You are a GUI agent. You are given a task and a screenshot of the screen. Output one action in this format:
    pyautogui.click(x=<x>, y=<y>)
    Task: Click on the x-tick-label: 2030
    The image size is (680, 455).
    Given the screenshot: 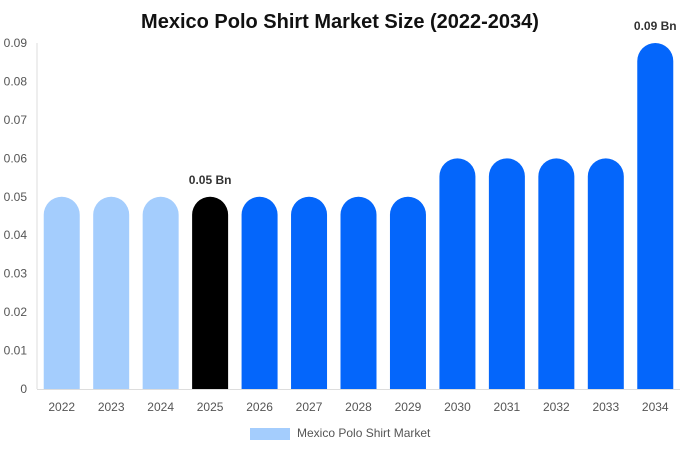 What is the action you would take?
    pyautogui.click(x=457, y=407)
    